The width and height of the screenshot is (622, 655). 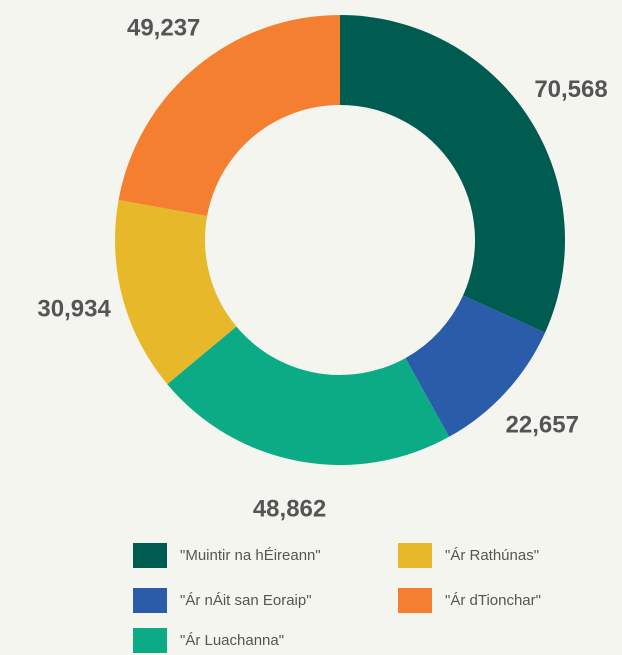 What do you see at coordinates (289, 509) in the screenshot?
I see `value-label: 48,862` at bounding box center [289, 509].